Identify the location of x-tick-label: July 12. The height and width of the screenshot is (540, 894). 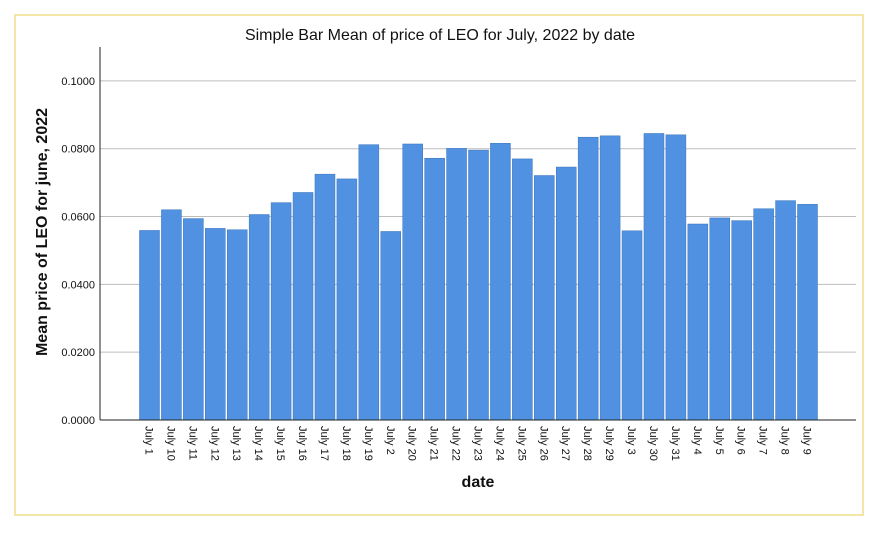
(214, 443).